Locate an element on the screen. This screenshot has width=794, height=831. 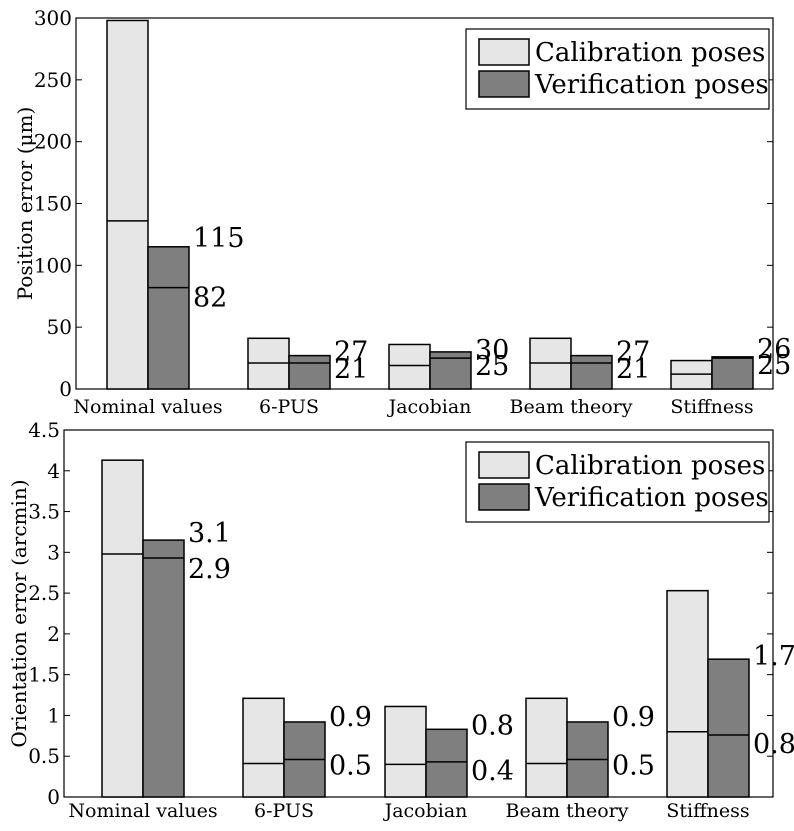
chart2-y-tick-label: 0.5 is located at coordinates (44, 756).